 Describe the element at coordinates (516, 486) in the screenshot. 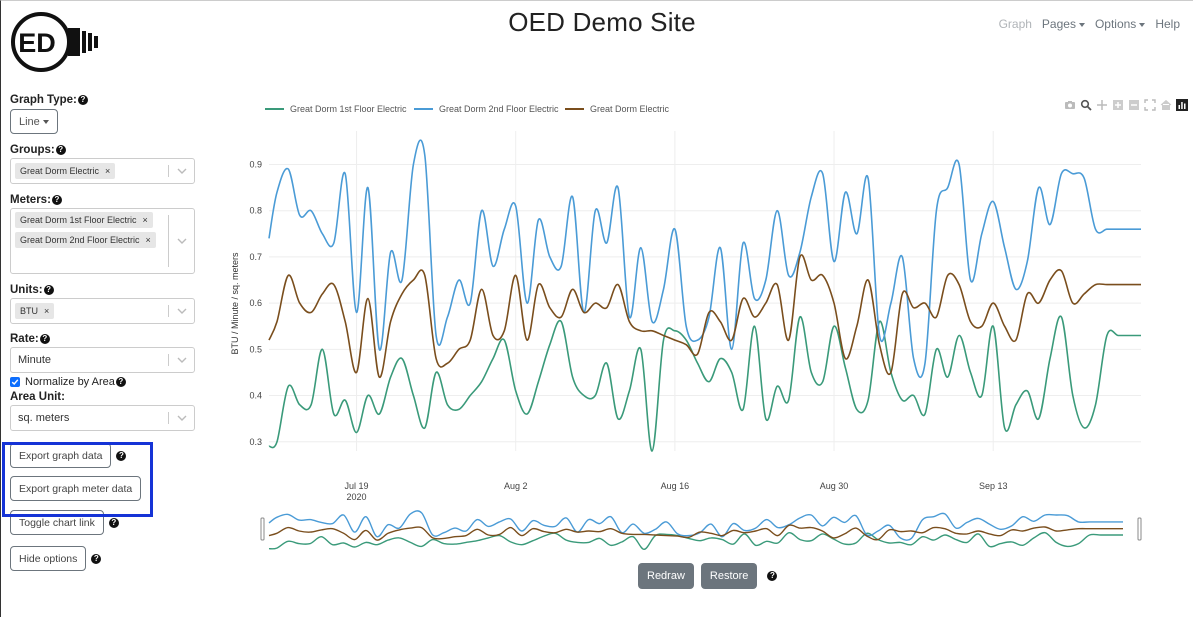

I see `x-tick-label: Aug 2` at that location.